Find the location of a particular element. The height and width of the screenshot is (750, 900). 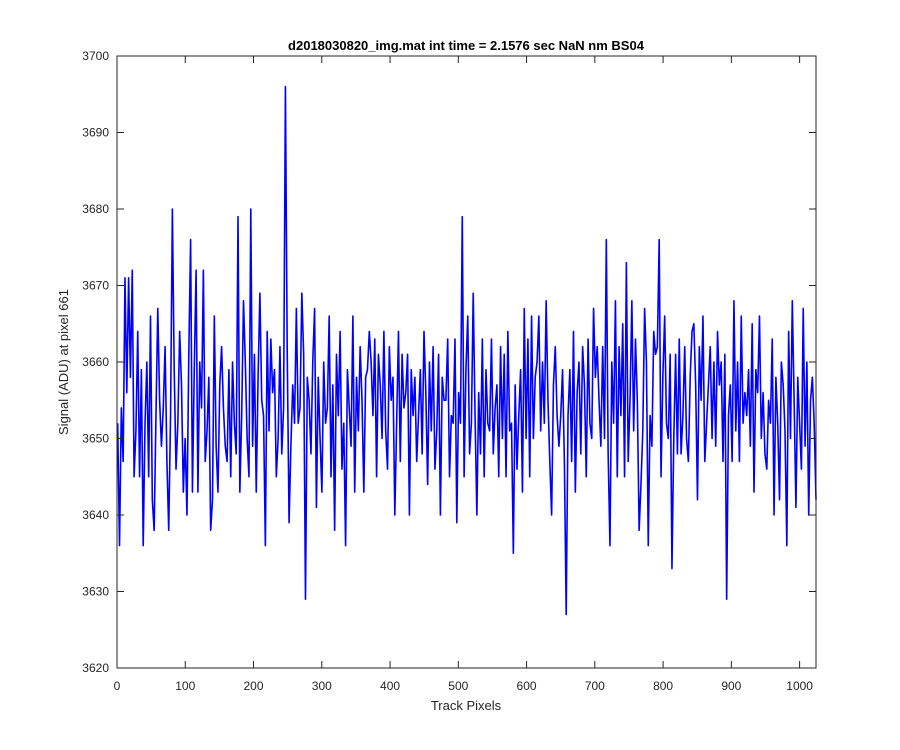

x-tick-label: 600 is located at coordinates (527, 686).